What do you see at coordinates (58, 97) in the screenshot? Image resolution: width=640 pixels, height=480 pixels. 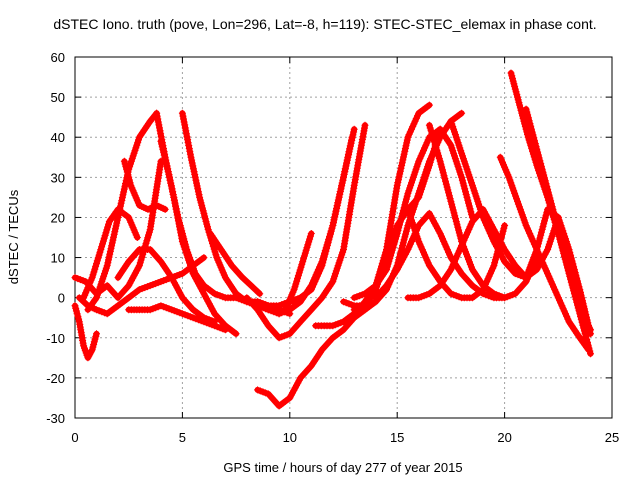 I see `y-tick-label: 50` at bounding box center [58, 97].